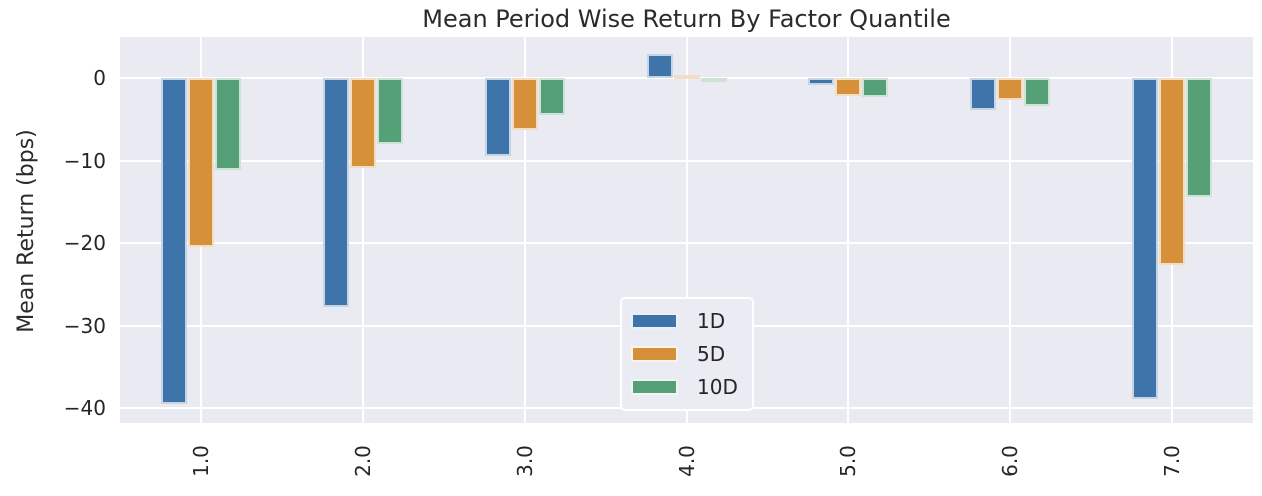  Describe the element at coordinates (497, 117) in the screenshot. I see `bar-1D-q3.0` at that location.